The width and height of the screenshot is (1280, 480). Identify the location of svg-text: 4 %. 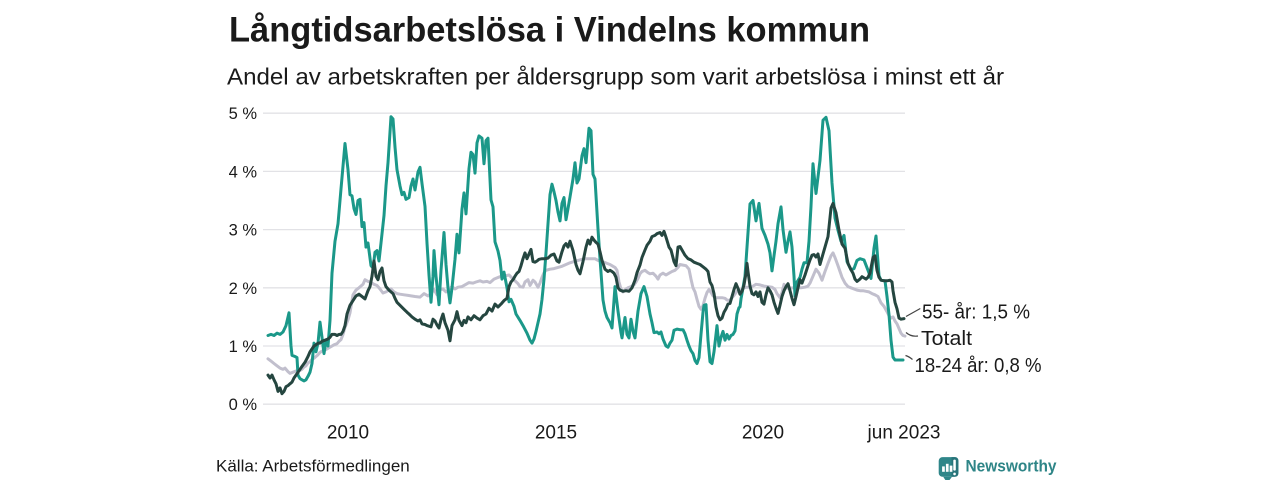
(243, 172).